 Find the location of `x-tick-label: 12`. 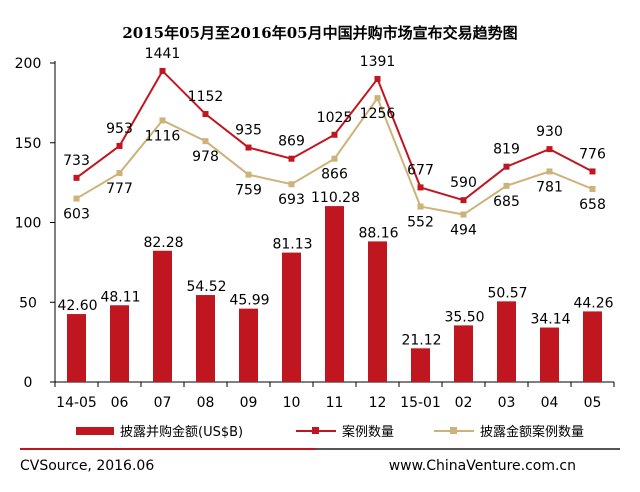

x-tick-label: 12 is located at coordinates (378, 403).